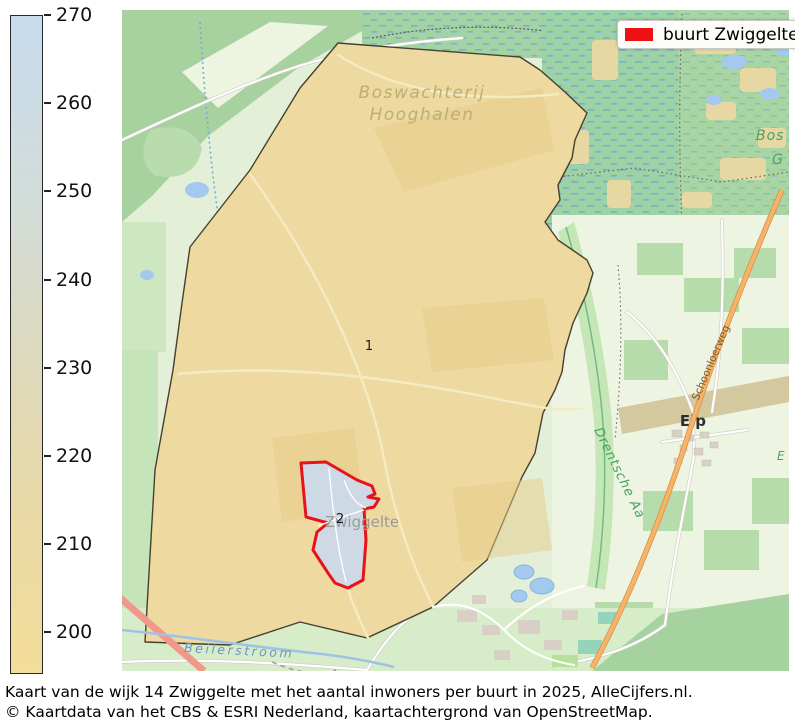  Describe the element at coordinates (74, 191) in the screenshot. I see `tick-label-250: 250` at that location.